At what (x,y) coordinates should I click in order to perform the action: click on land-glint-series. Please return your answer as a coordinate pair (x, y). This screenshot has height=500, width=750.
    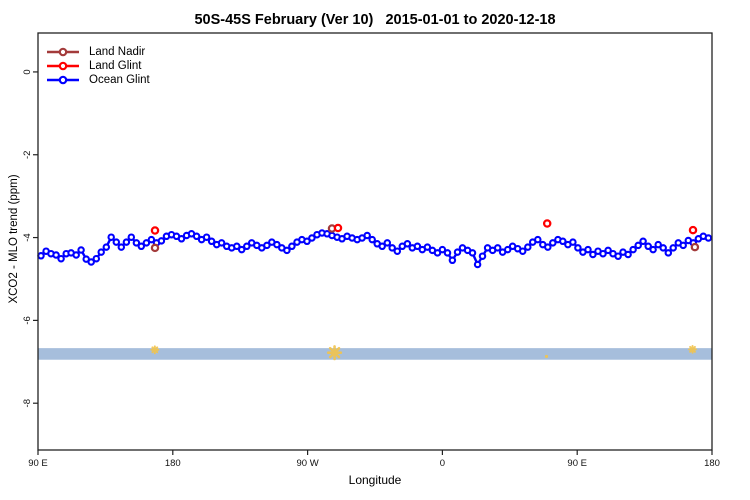
    Looking at the image, I should click on (424, 227).